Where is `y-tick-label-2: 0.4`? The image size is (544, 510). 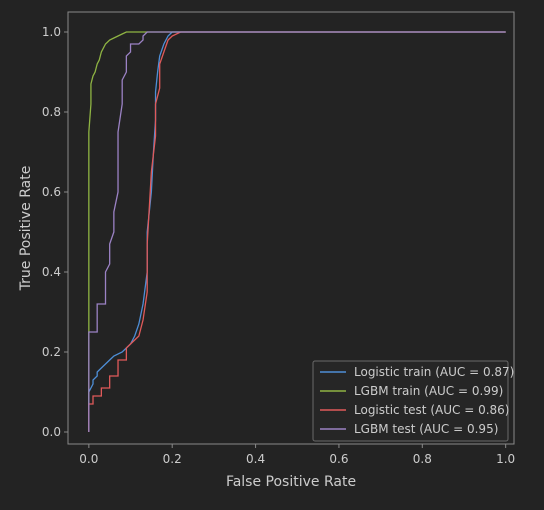 y-tick-label-2: 0.4 is located at coordinates (51, 272).